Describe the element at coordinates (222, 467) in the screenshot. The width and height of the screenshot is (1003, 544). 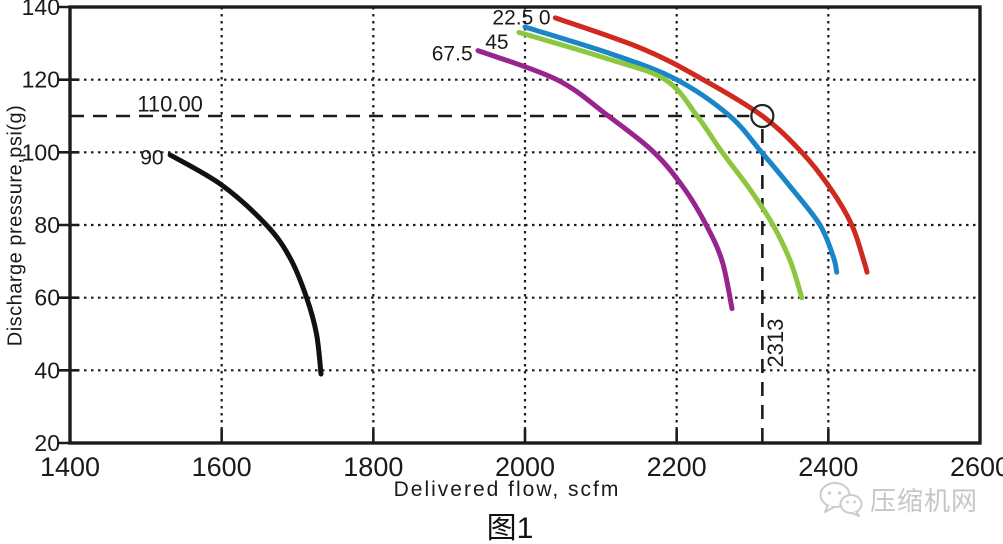
I see `x-tick-label-1600: 1600` at that location.